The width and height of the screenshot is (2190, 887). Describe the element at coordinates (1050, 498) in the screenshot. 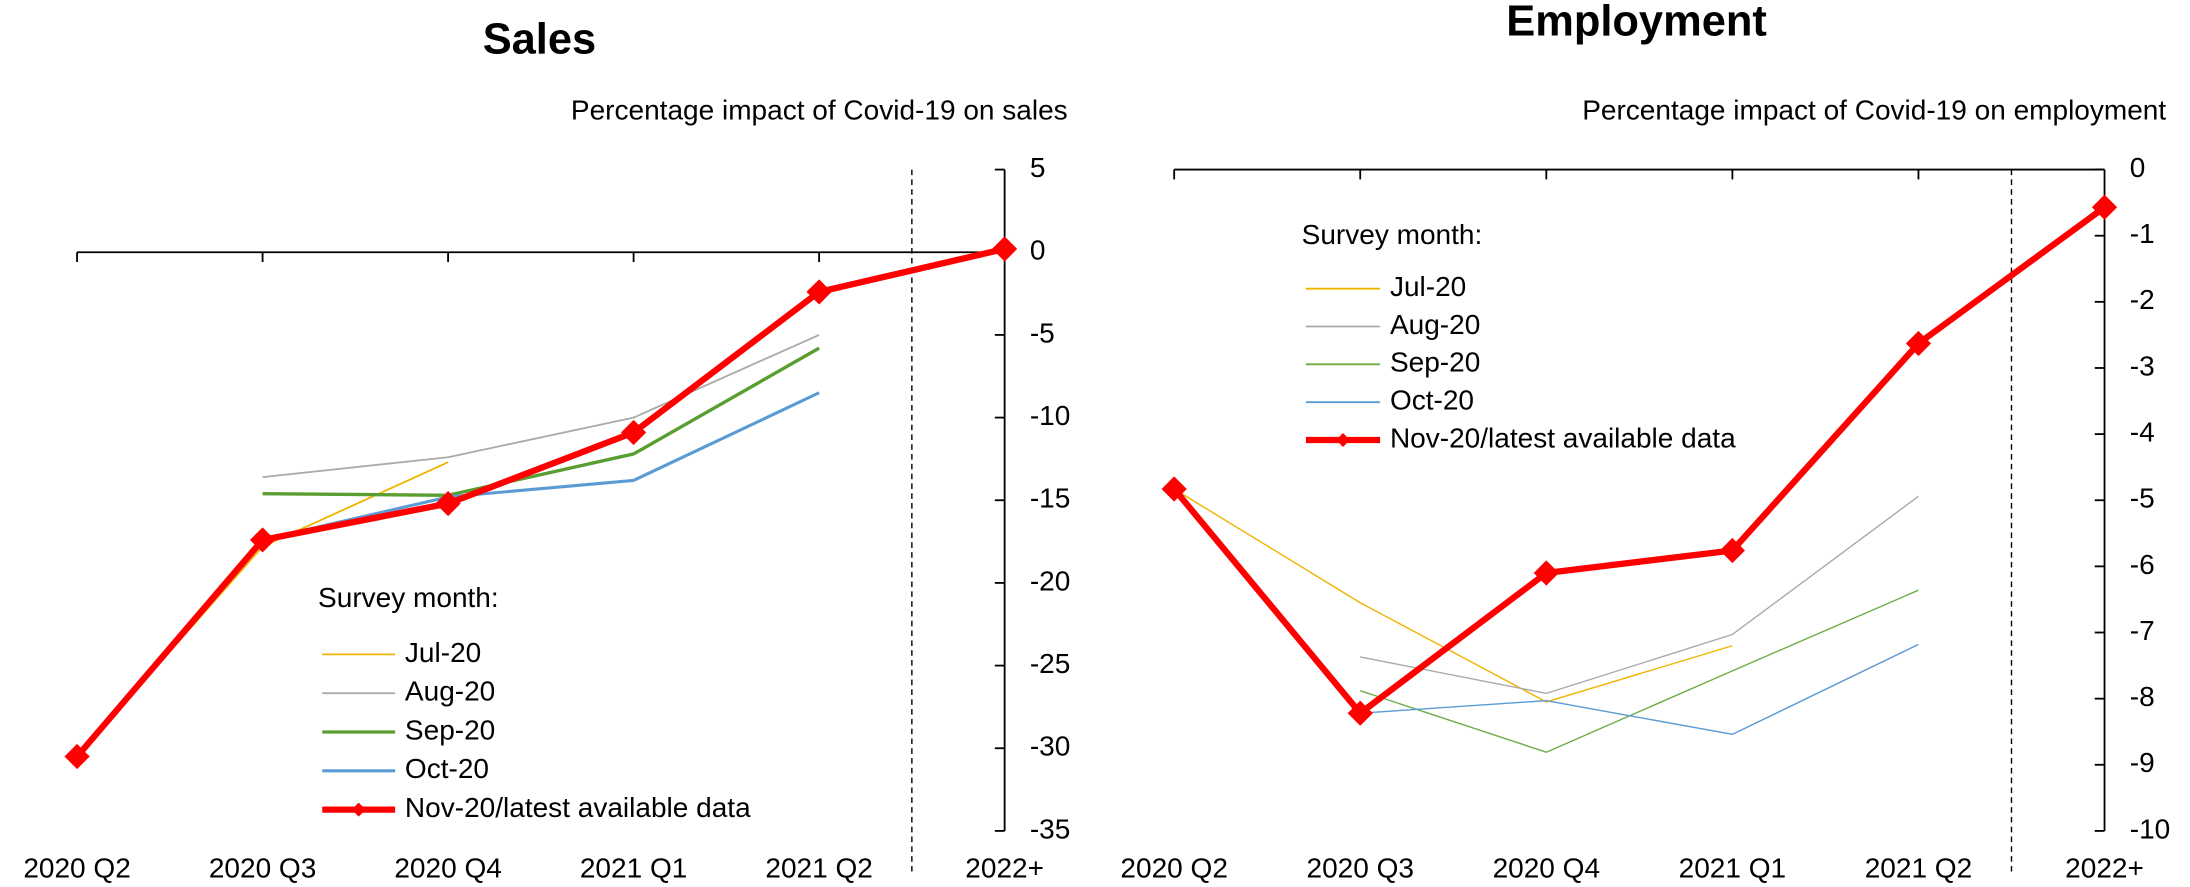

I see `y-tick-label: -15` at that location.